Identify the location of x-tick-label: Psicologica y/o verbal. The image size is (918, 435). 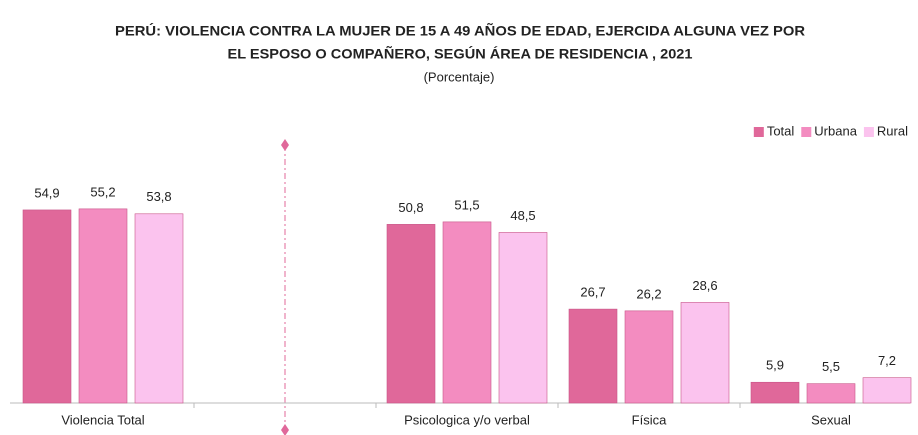
(467, 419).